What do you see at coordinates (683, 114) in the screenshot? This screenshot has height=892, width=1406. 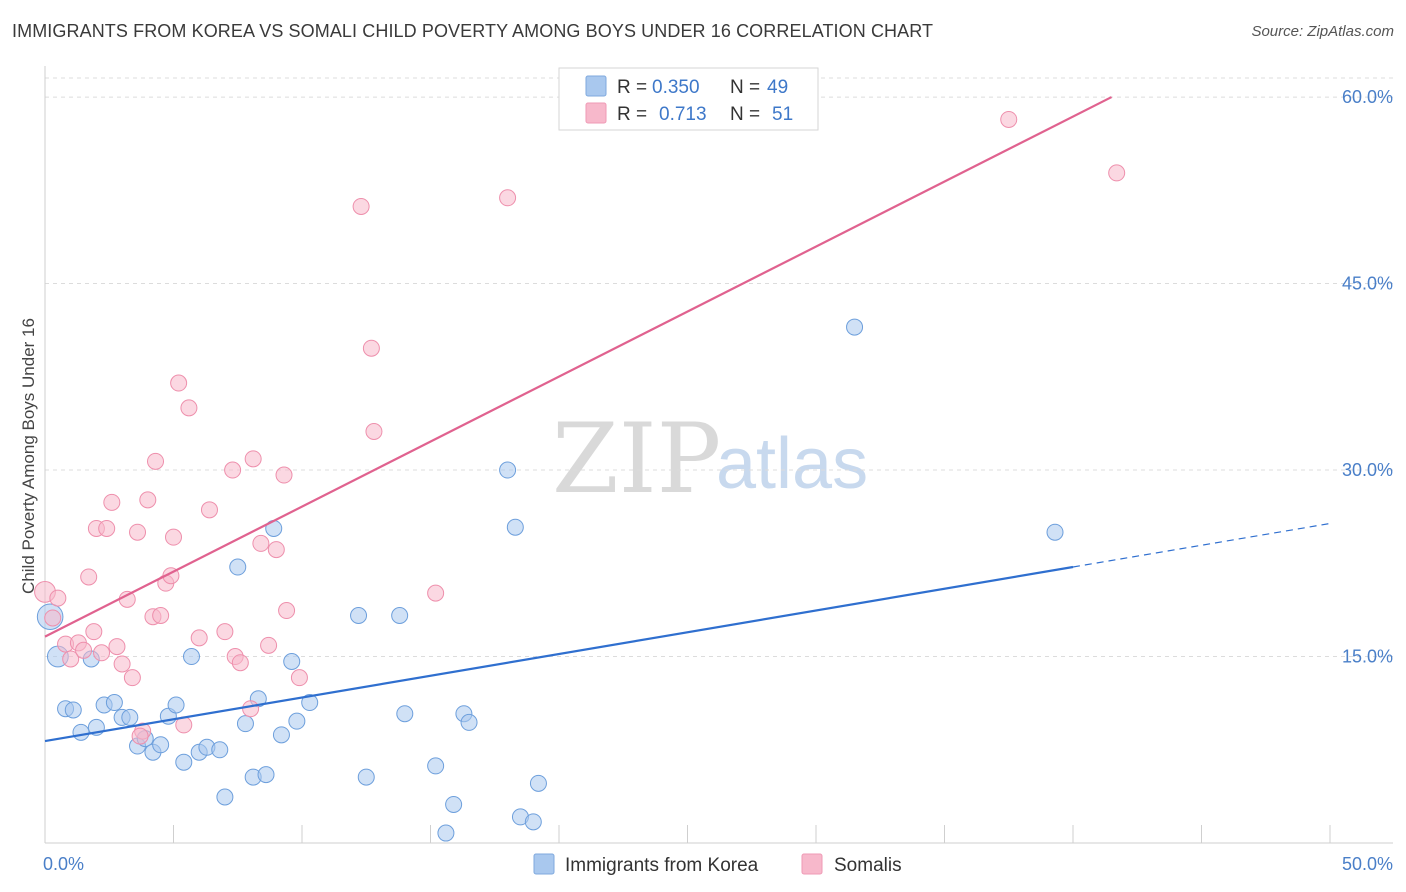 I see `legend-r-value-somalis: 0.713` at bounding box center [683, 114].